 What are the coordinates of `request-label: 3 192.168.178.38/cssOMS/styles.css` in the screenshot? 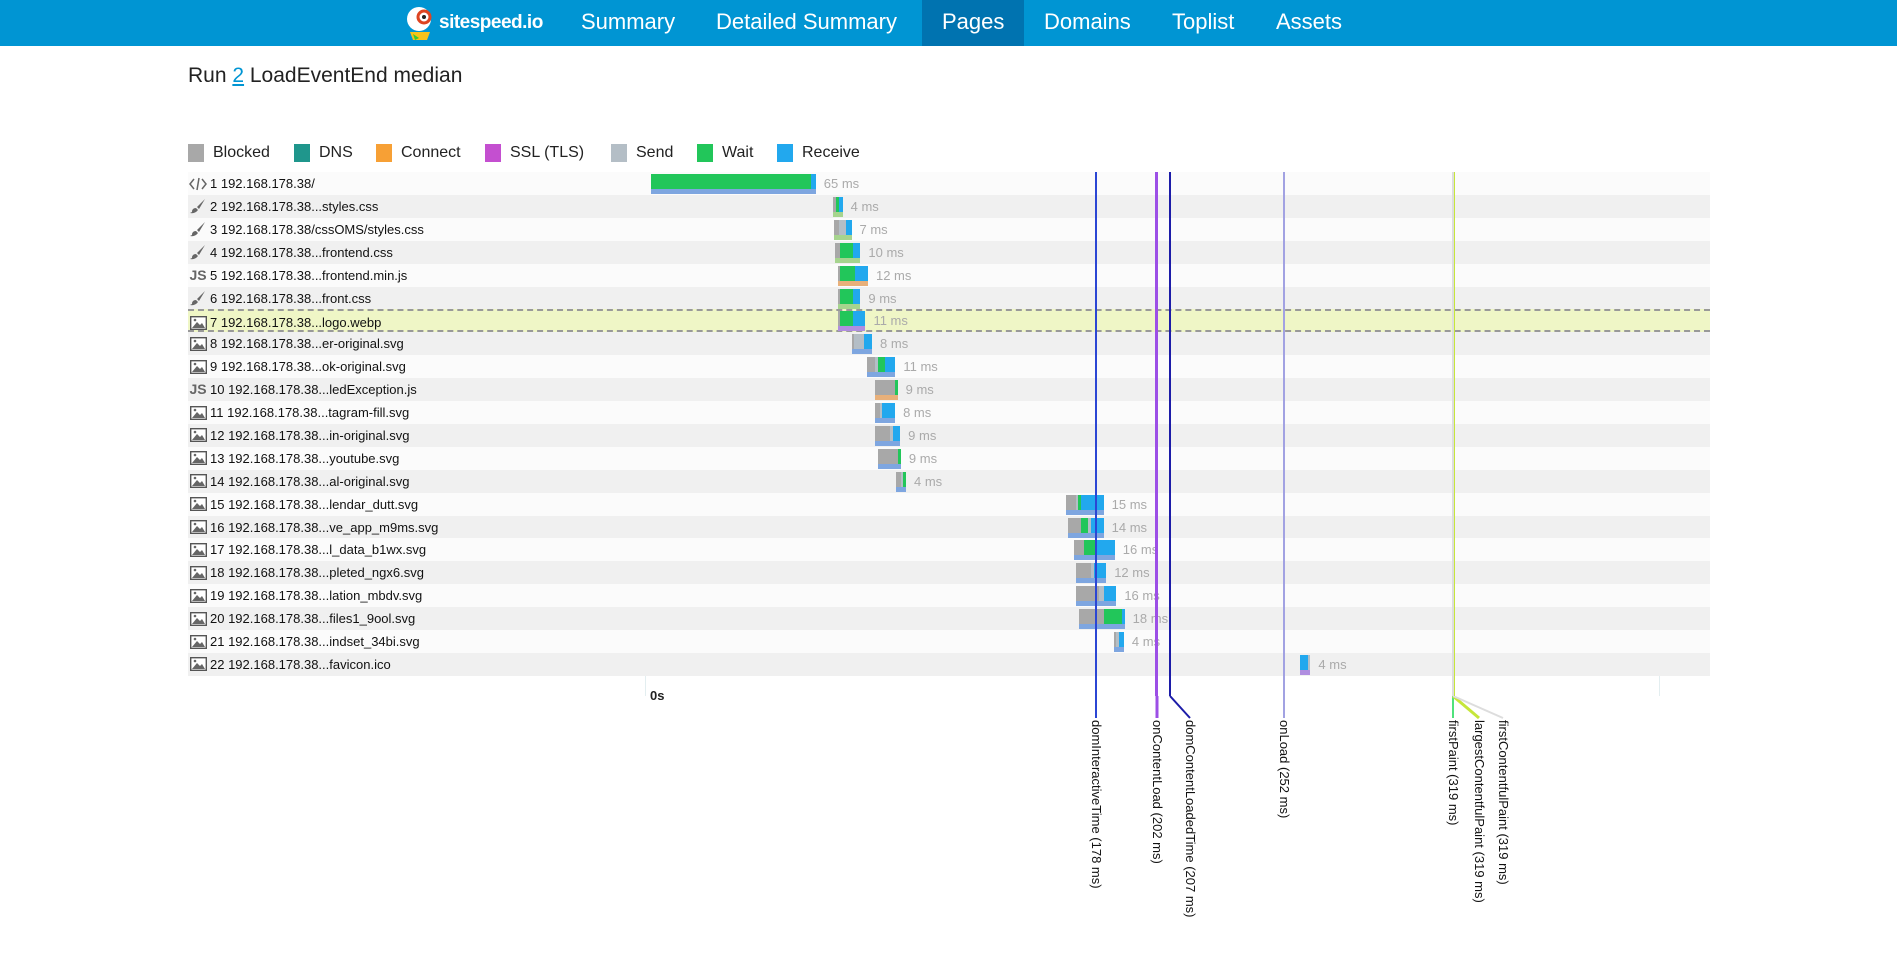 It's located at (306, 229).